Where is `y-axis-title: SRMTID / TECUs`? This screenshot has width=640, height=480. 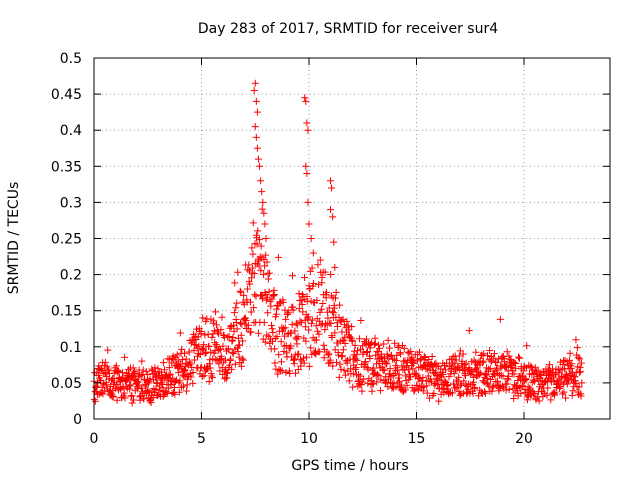 y-axis-title: SRMTID / TECUs is located at coordinates (14, 238).